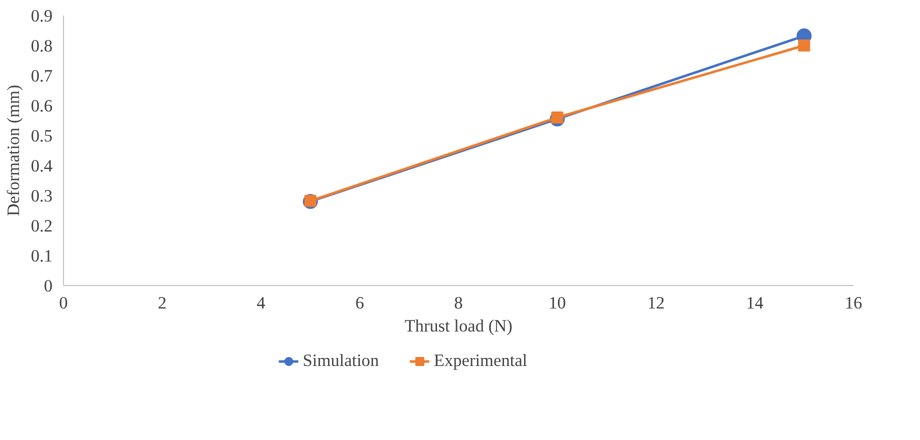  What do you see at coordinates (261, 303) in the screenshot?
I see `x-tick-label: 4` at bounding box center [261, 303].